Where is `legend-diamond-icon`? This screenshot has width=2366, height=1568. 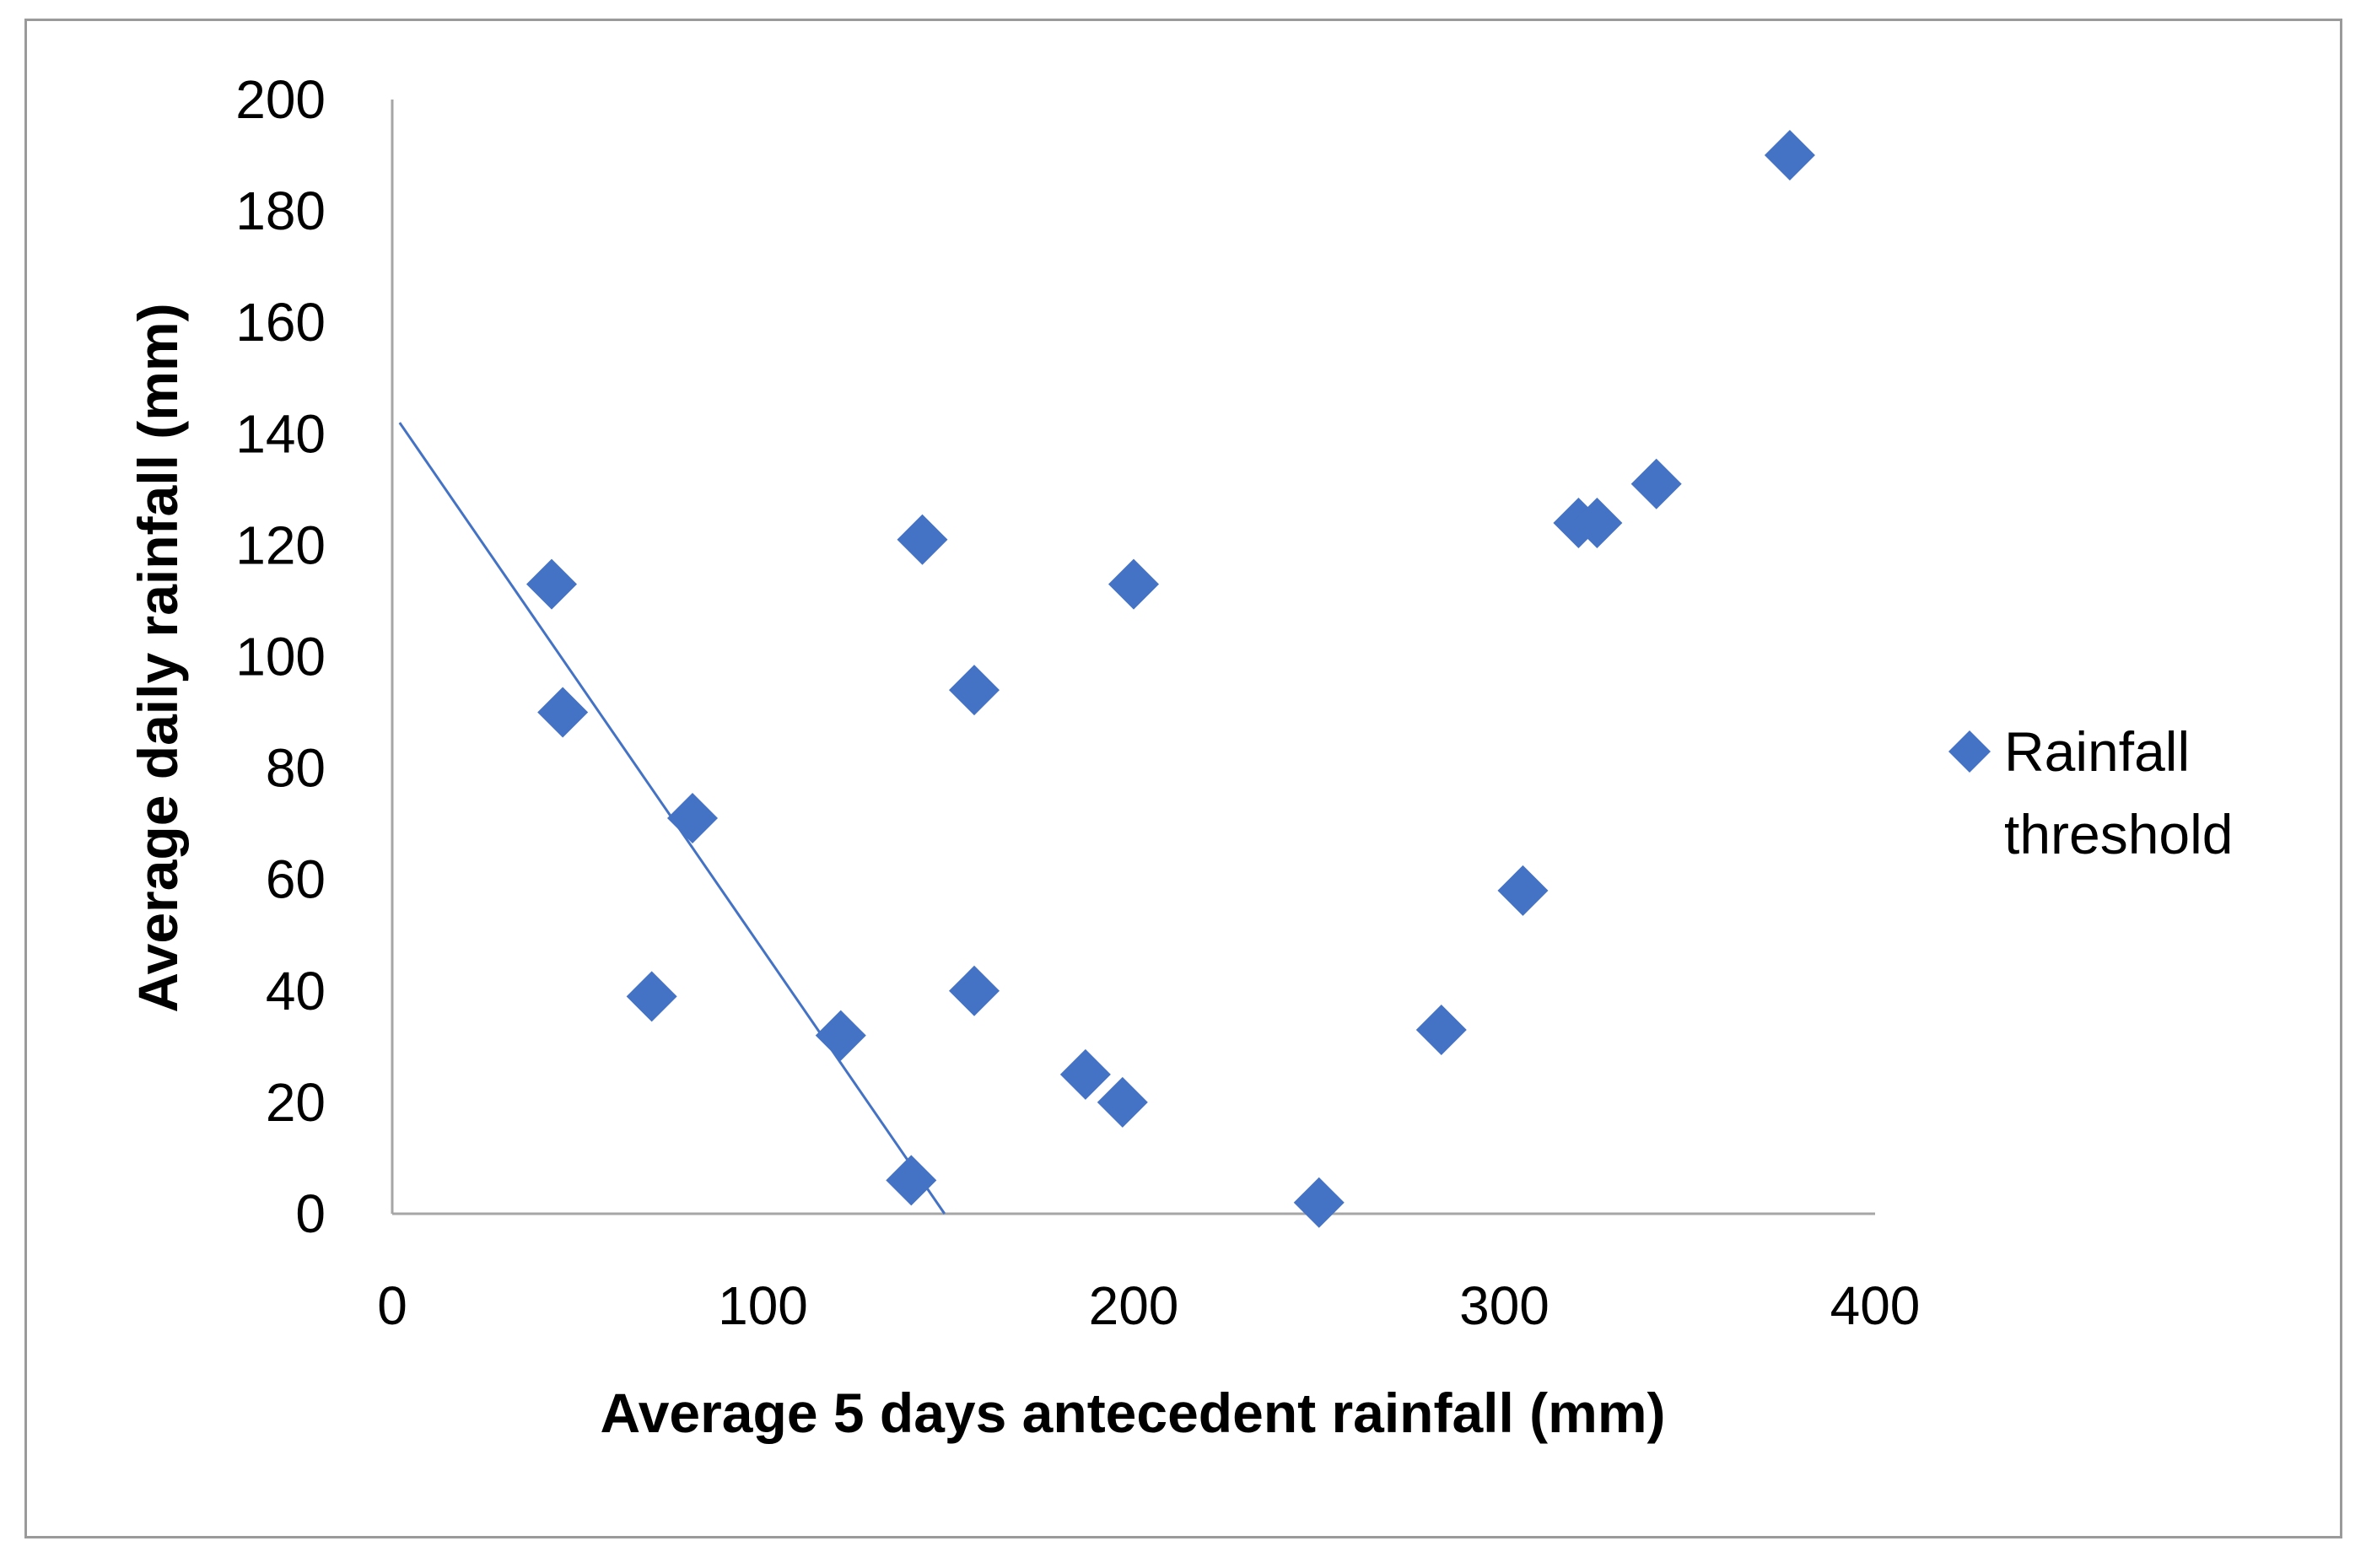 legend-diamond-icon is located at coordinates (1969, 751).